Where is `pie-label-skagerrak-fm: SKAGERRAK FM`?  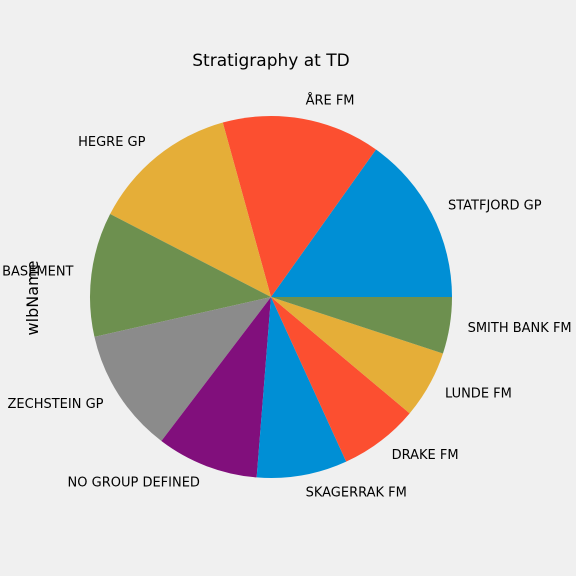 pie-label-skagerrak-fm: SKAGERRAK FM is located at coordinates (356, 493).